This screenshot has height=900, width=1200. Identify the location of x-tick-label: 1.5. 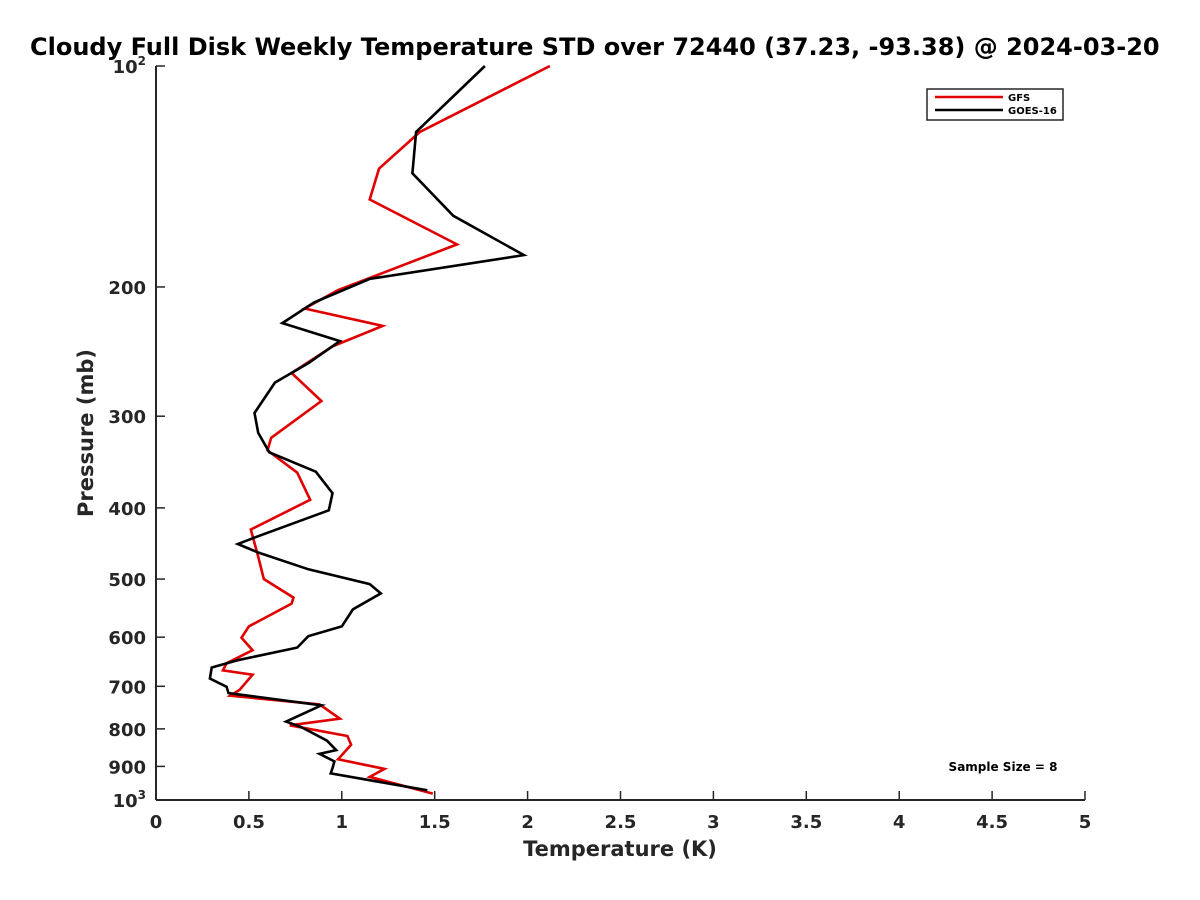
(435, 822).